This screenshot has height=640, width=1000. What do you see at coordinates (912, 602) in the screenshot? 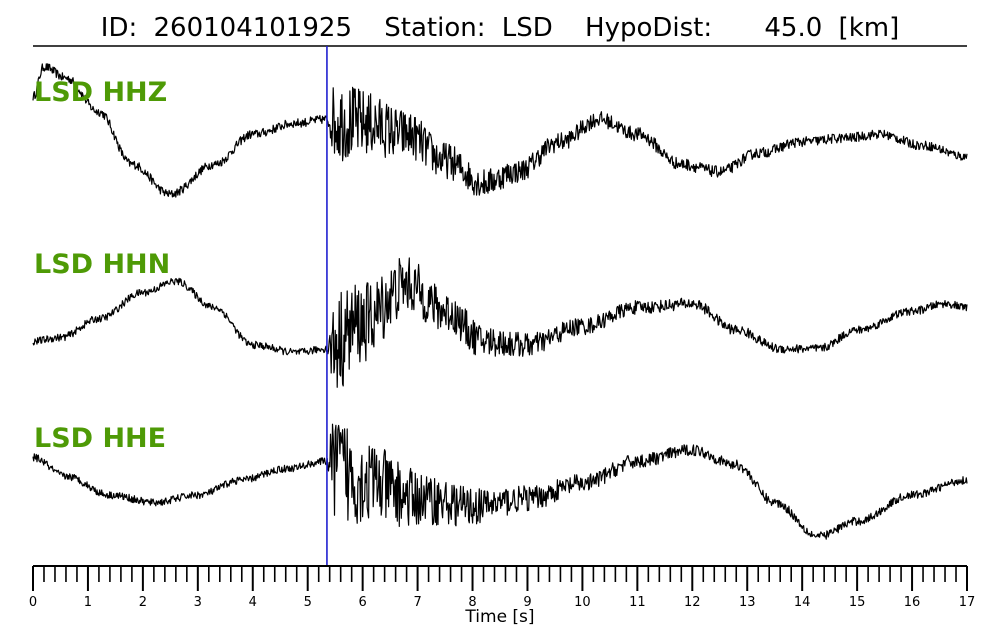
I see `x-tick-label: 16` at bounding box center [912, 602].